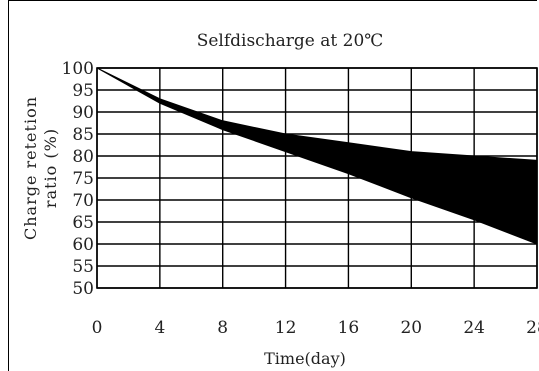  What do you see at coordinates (83, 157) in the screenshot?
I see `y-tick-label: 80` at bounding box center [83, 157].